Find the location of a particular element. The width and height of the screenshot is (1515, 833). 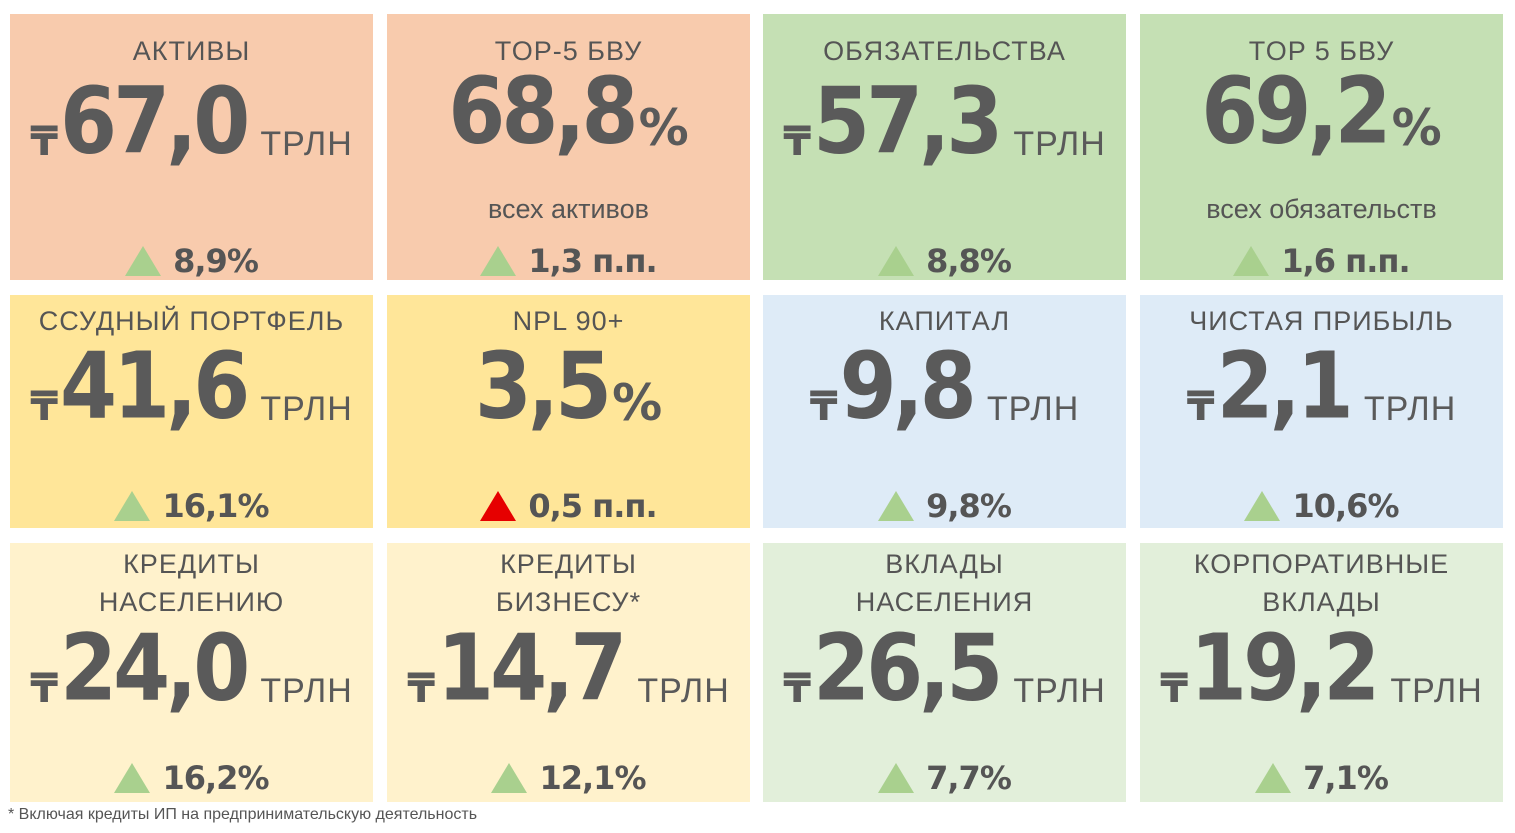

card-title-line2: НАСЕЛЕНИЯ is located at coordinates (944, 602).